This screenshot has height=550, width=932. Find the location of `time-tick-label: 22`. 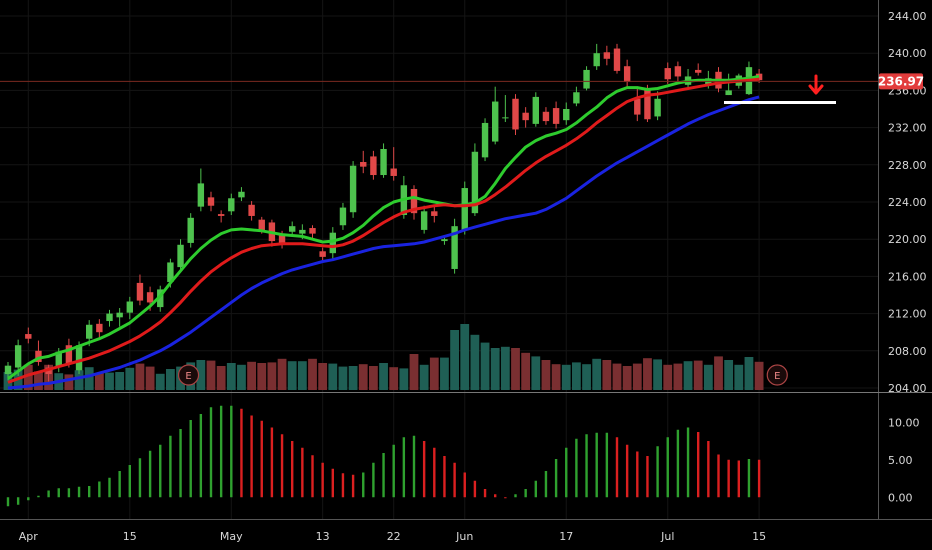

time-tick-label: 22 is located at coordinates (394, 536).